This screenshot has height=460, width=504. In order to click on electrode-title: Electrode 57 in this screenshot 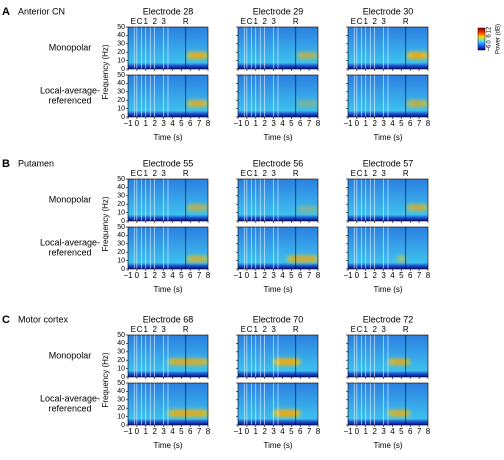, I will do `click(388, 163)`.